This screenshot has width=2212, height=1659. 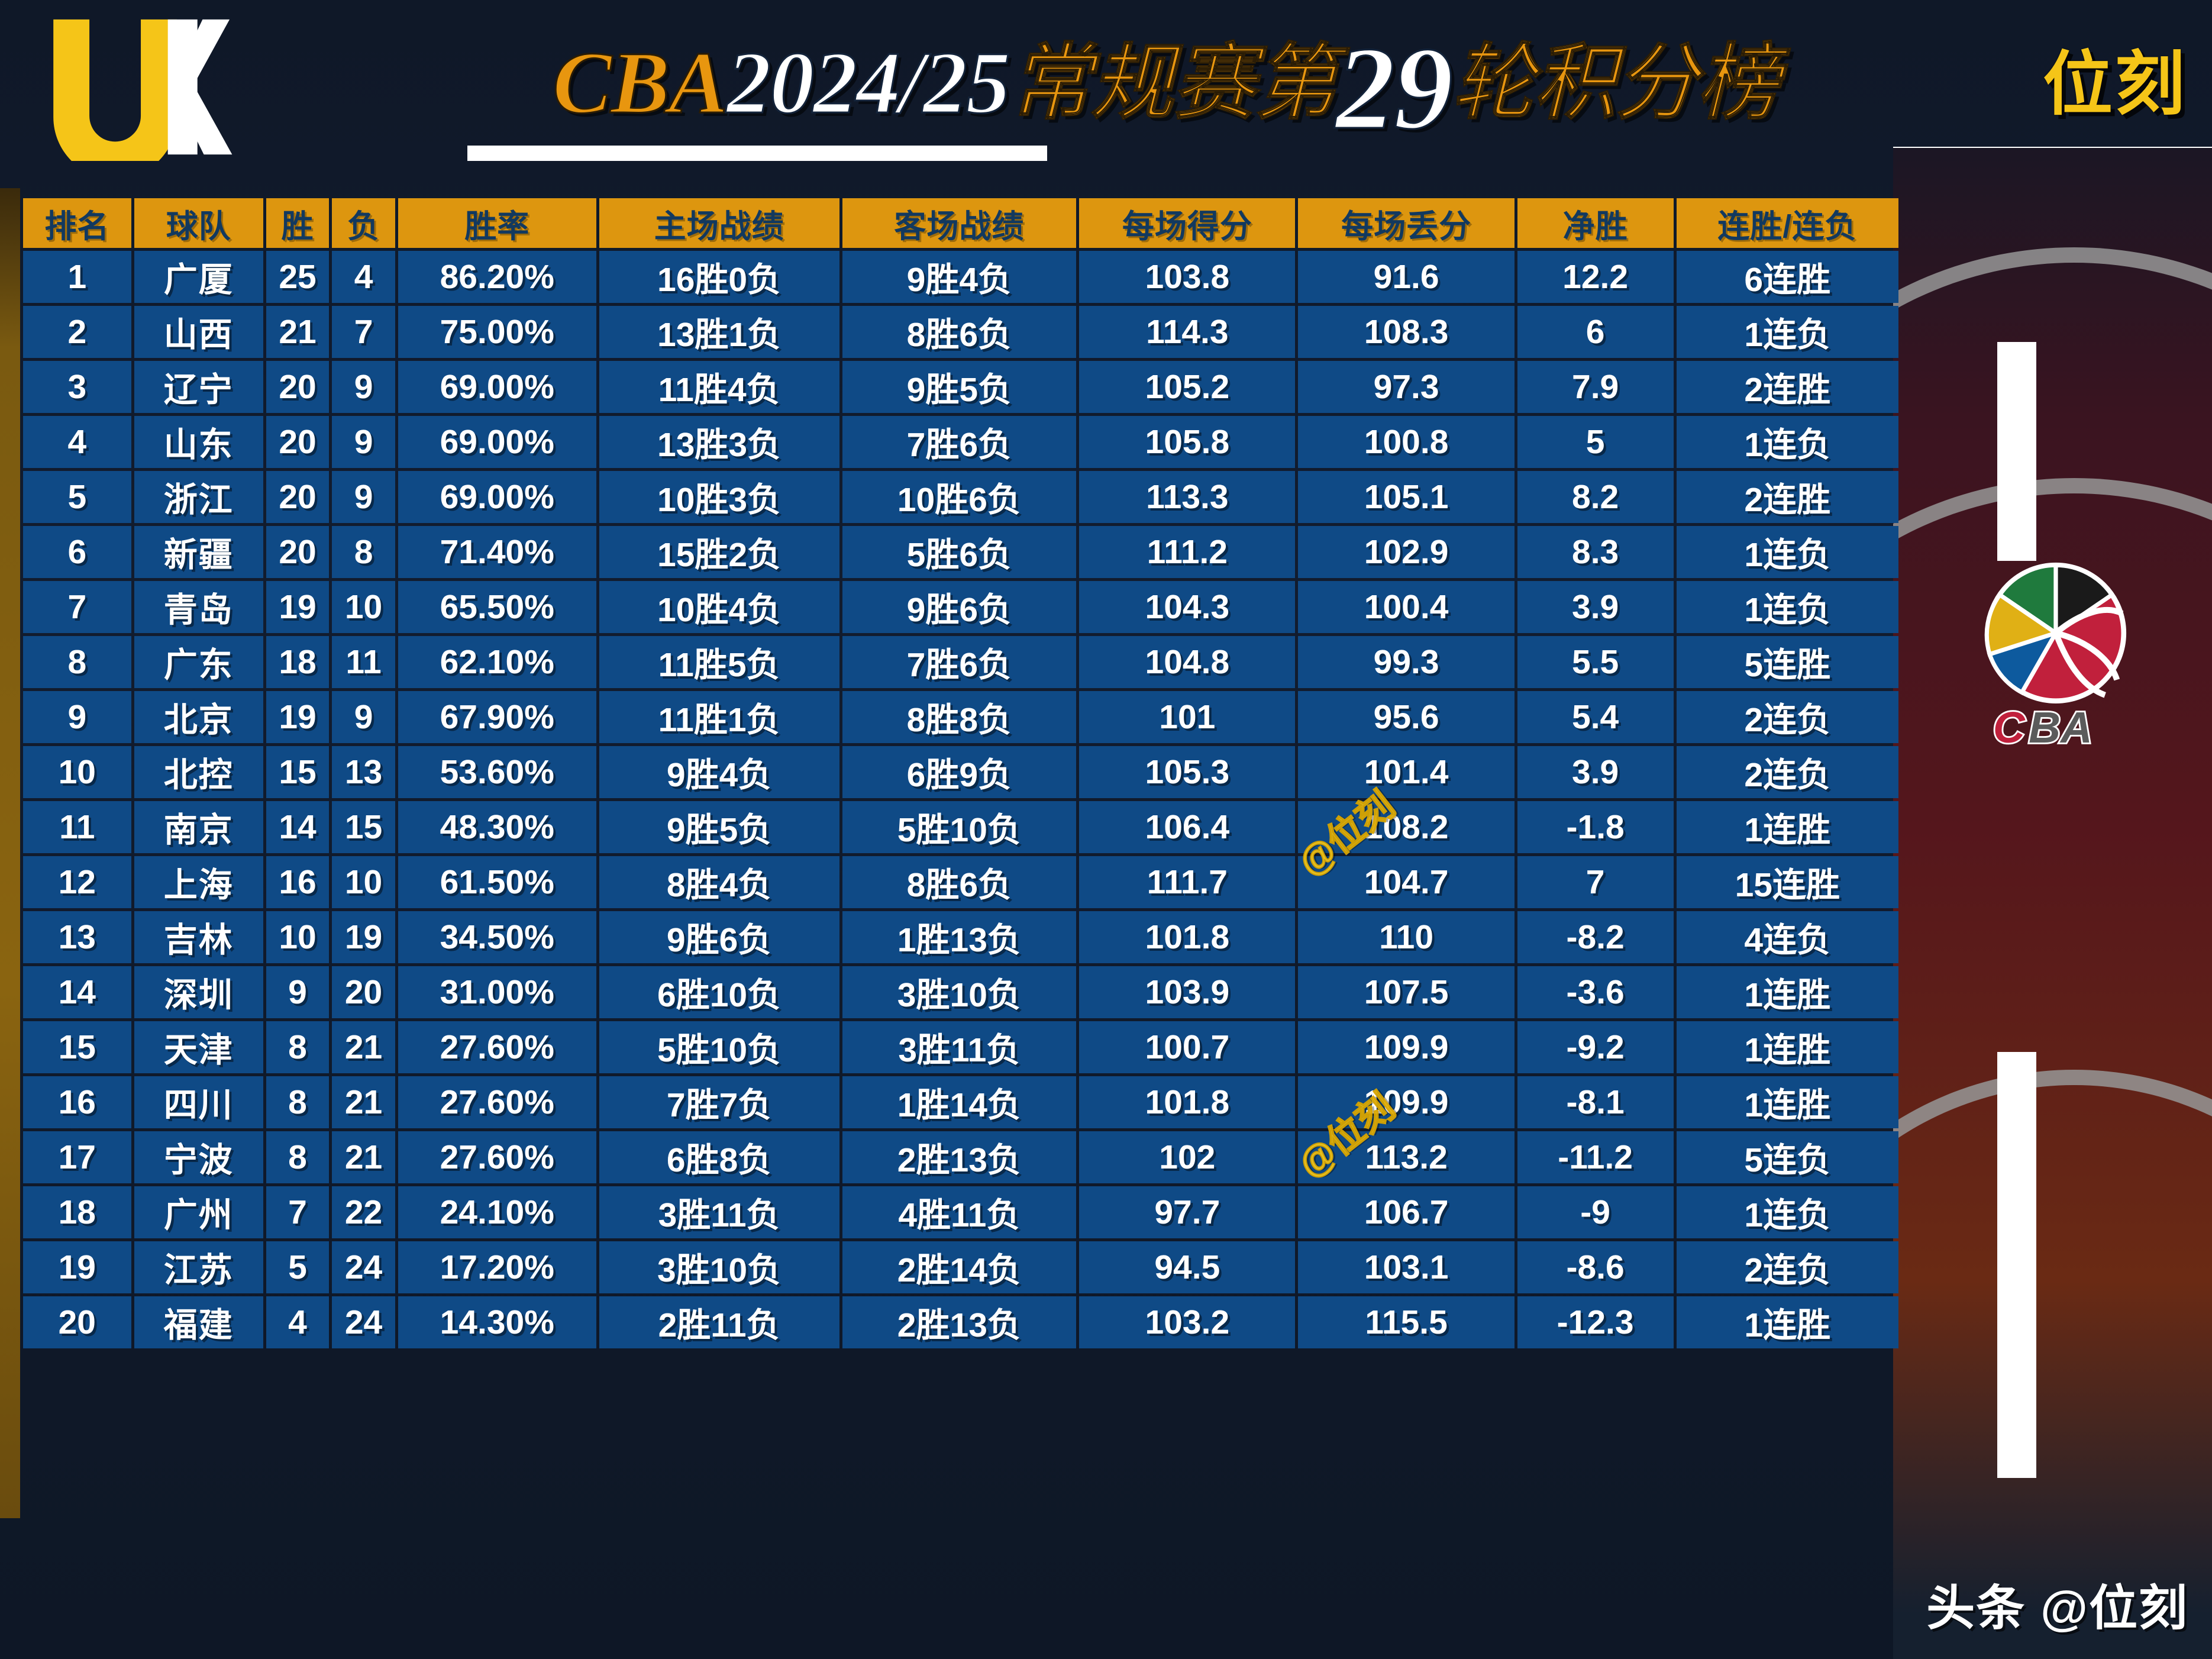 I want to click on cell-point-diff: -12.3, so click(x=1595, y=1322).